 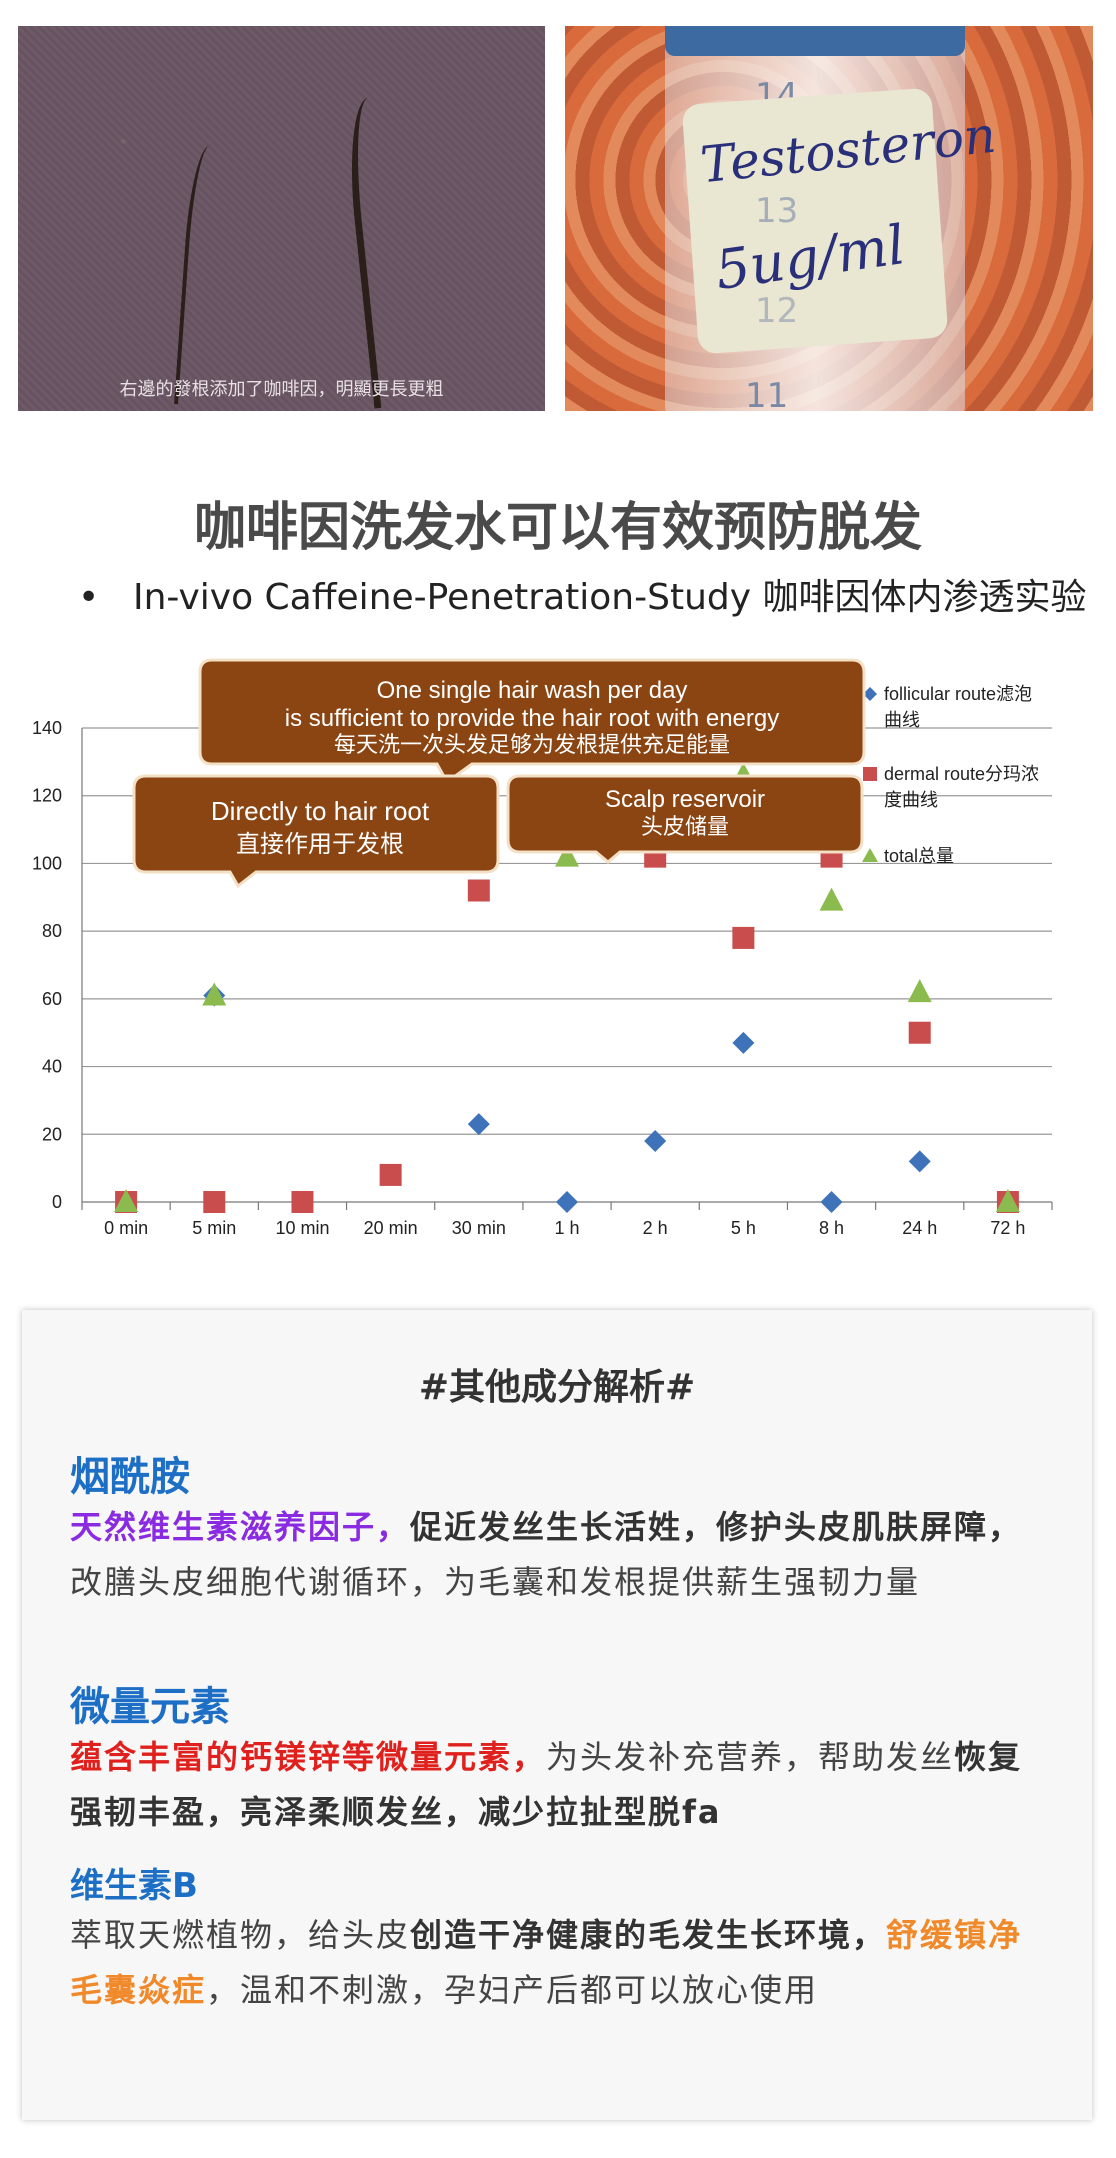 I want to click on callout-left-line1: Directly to hair root, so click(x=320, y=811).